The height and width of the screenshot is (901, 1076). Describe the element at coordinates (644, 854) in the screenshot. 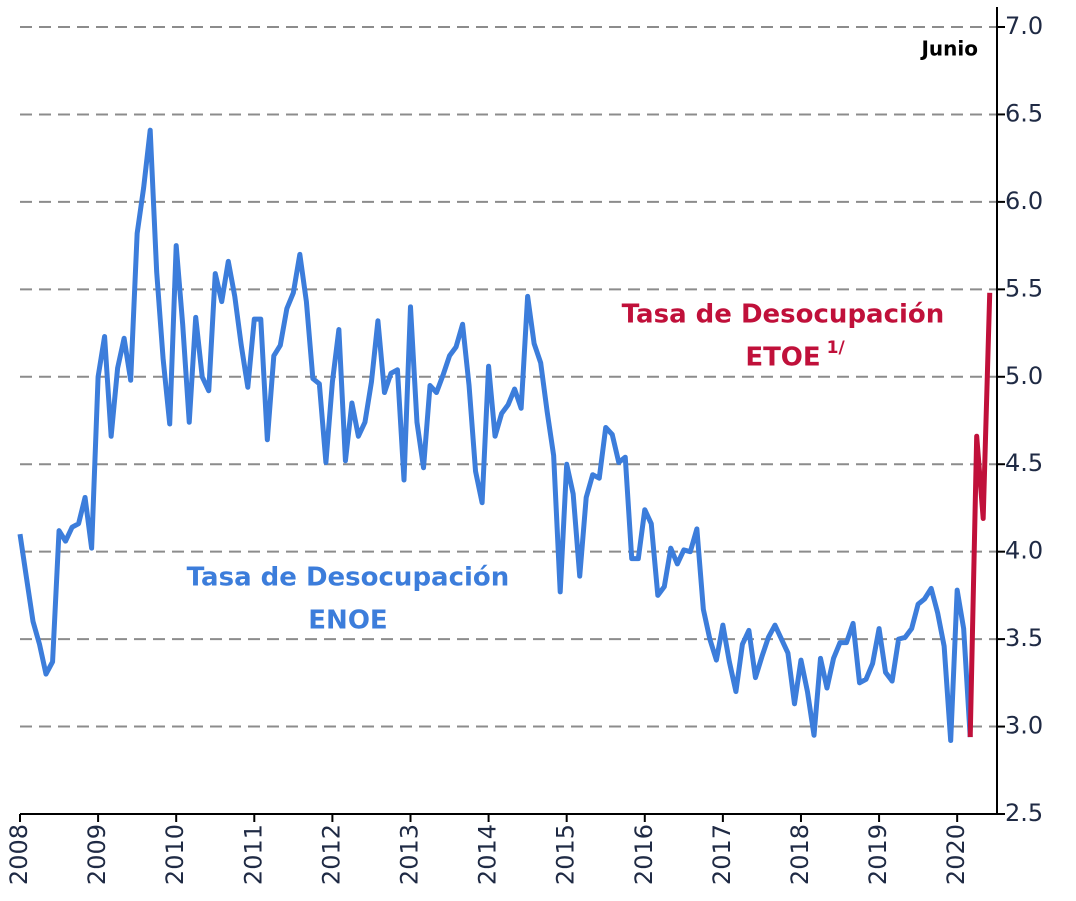

I see `x-tick-label: 2016` at that location.